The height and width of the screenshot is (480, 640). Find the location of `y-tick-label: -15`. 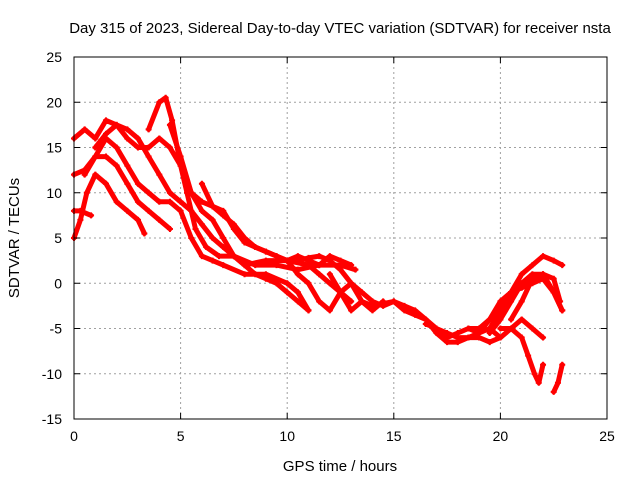

y-tick-label: -15 is located at coordinates (52, 419).